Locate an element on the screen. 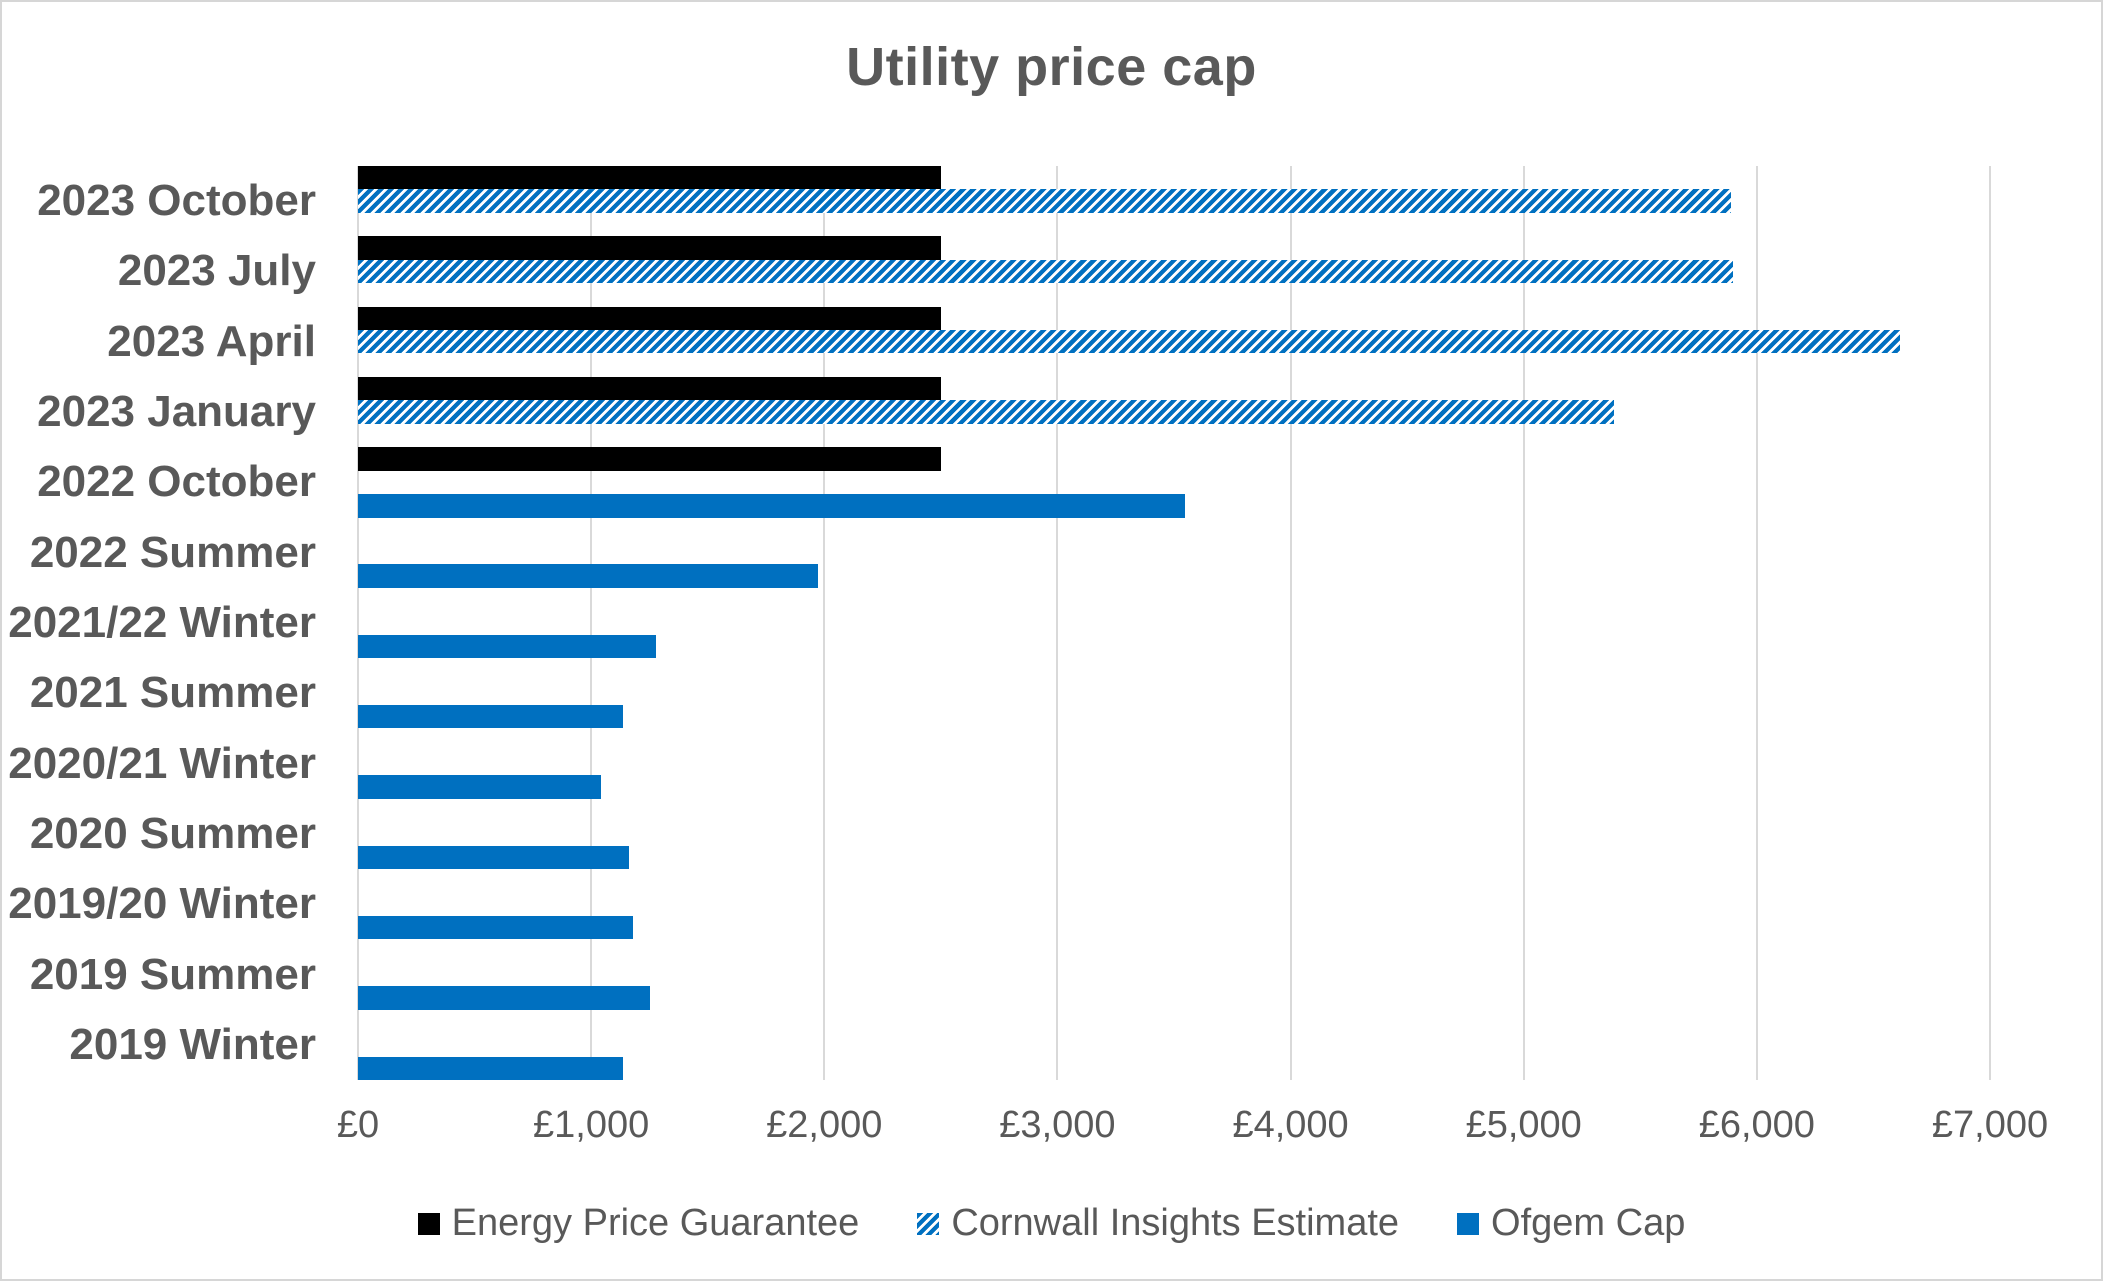  category-row-2023-january is located at coordinates (1174, 411).